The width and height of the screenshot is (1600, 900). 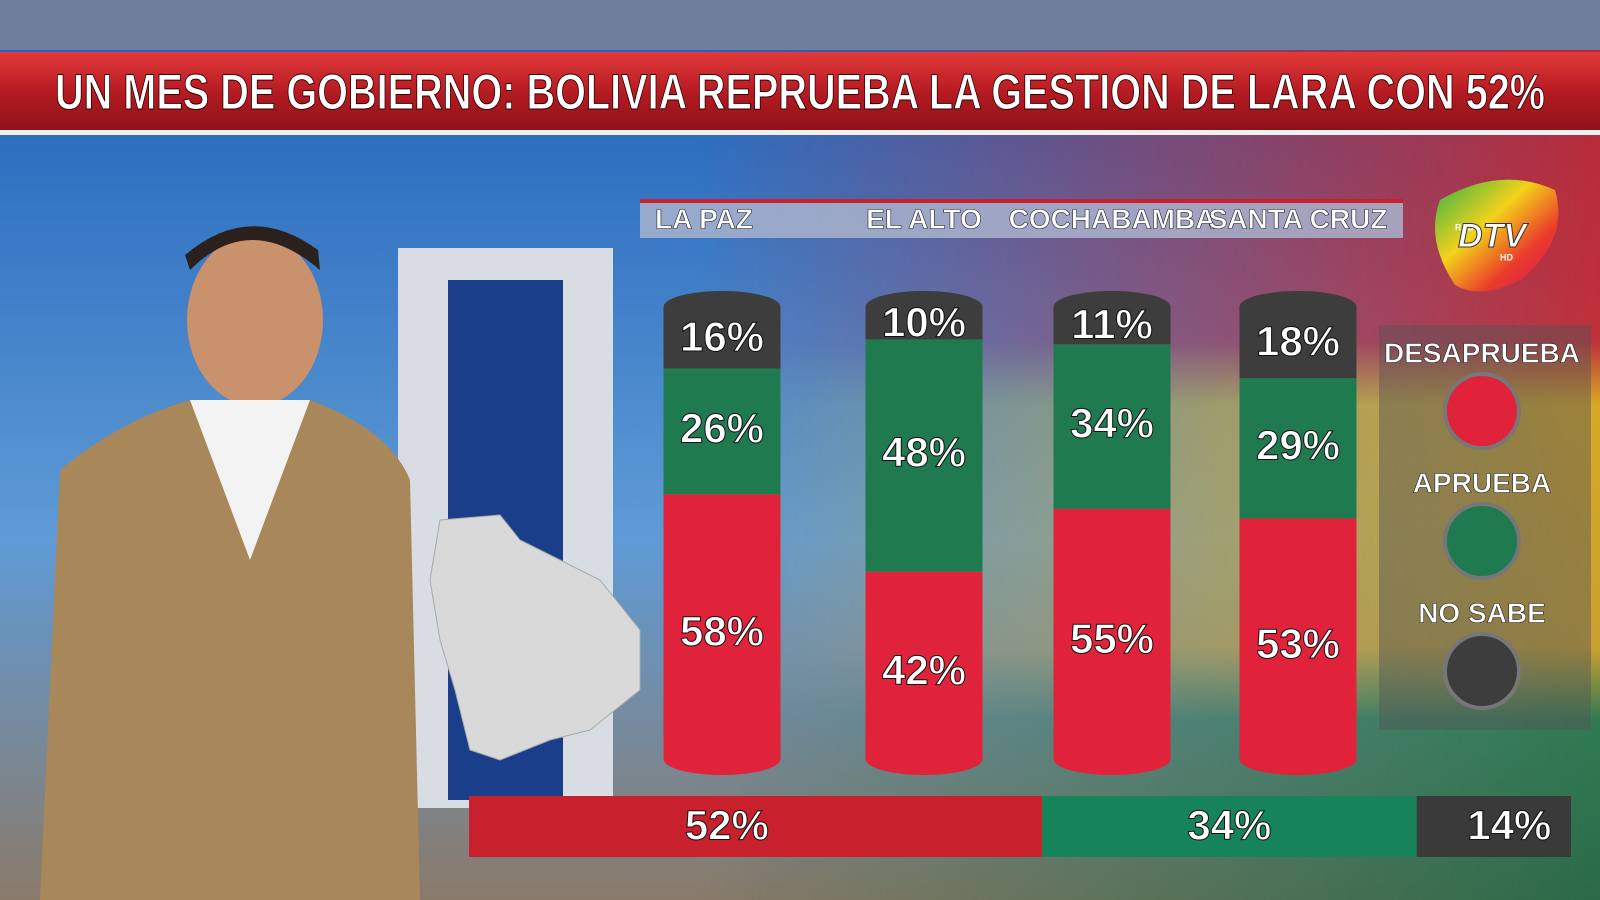 I want to click on data-label: 11%, so click(x=1112, y=324).